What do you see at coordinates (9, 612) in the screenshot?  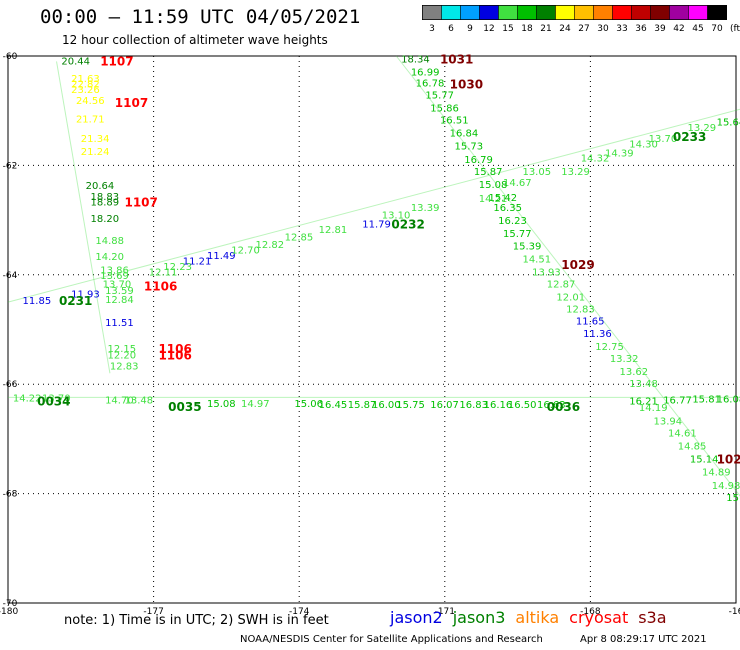 I see `lon-tick-label: -180` at bounding box center [9, 612].